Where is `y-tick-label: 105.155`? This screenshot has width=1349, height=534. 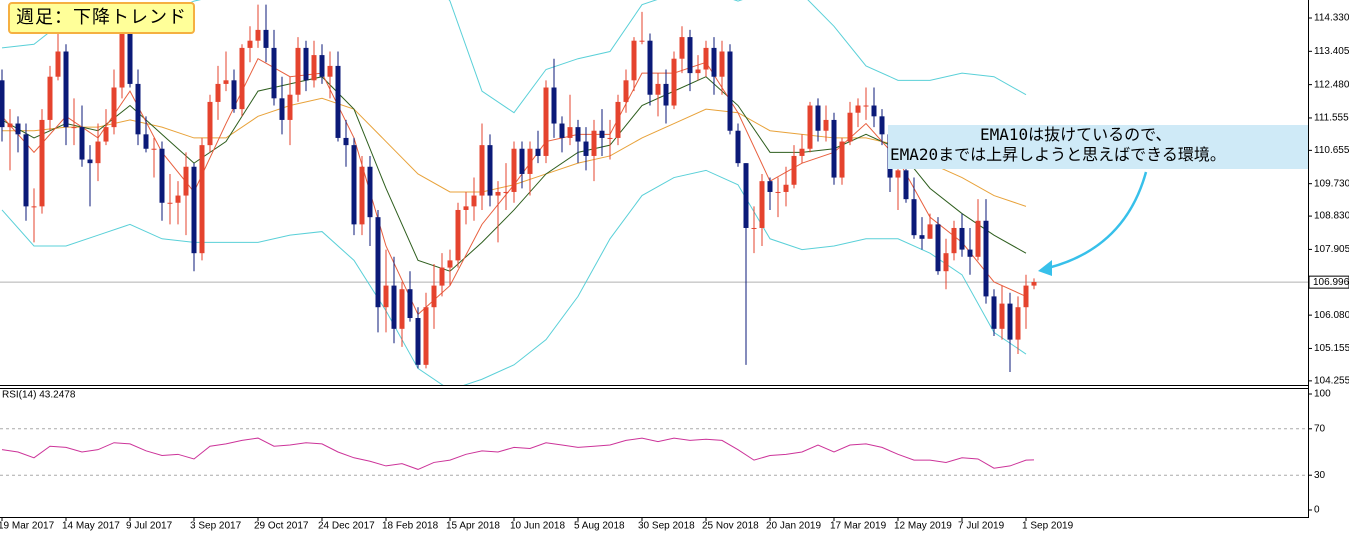 y-tick-label: 105.155 is located at coordinates (1331, 348).